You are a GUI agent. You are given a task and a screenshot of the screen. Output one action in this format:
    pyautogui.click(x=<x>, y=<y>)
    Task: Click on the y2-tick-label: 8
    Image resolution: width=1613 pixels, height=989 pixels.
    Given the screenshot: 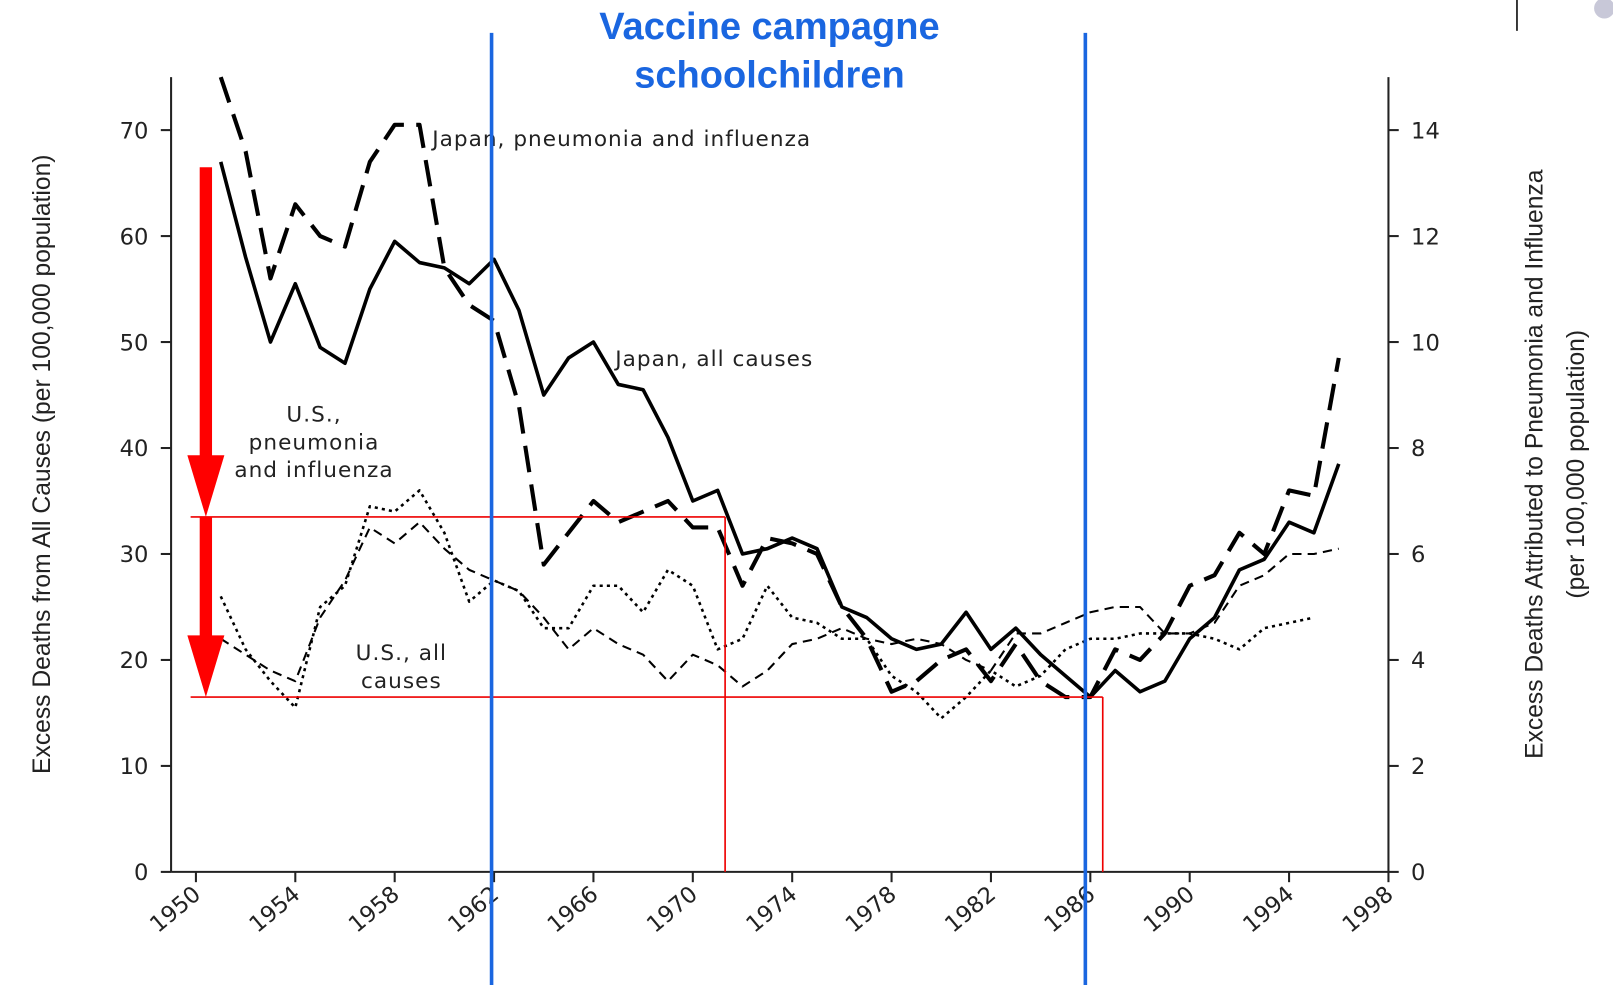 What is the action you would take?
    pyautogui.click(x=1418, y=449)
    